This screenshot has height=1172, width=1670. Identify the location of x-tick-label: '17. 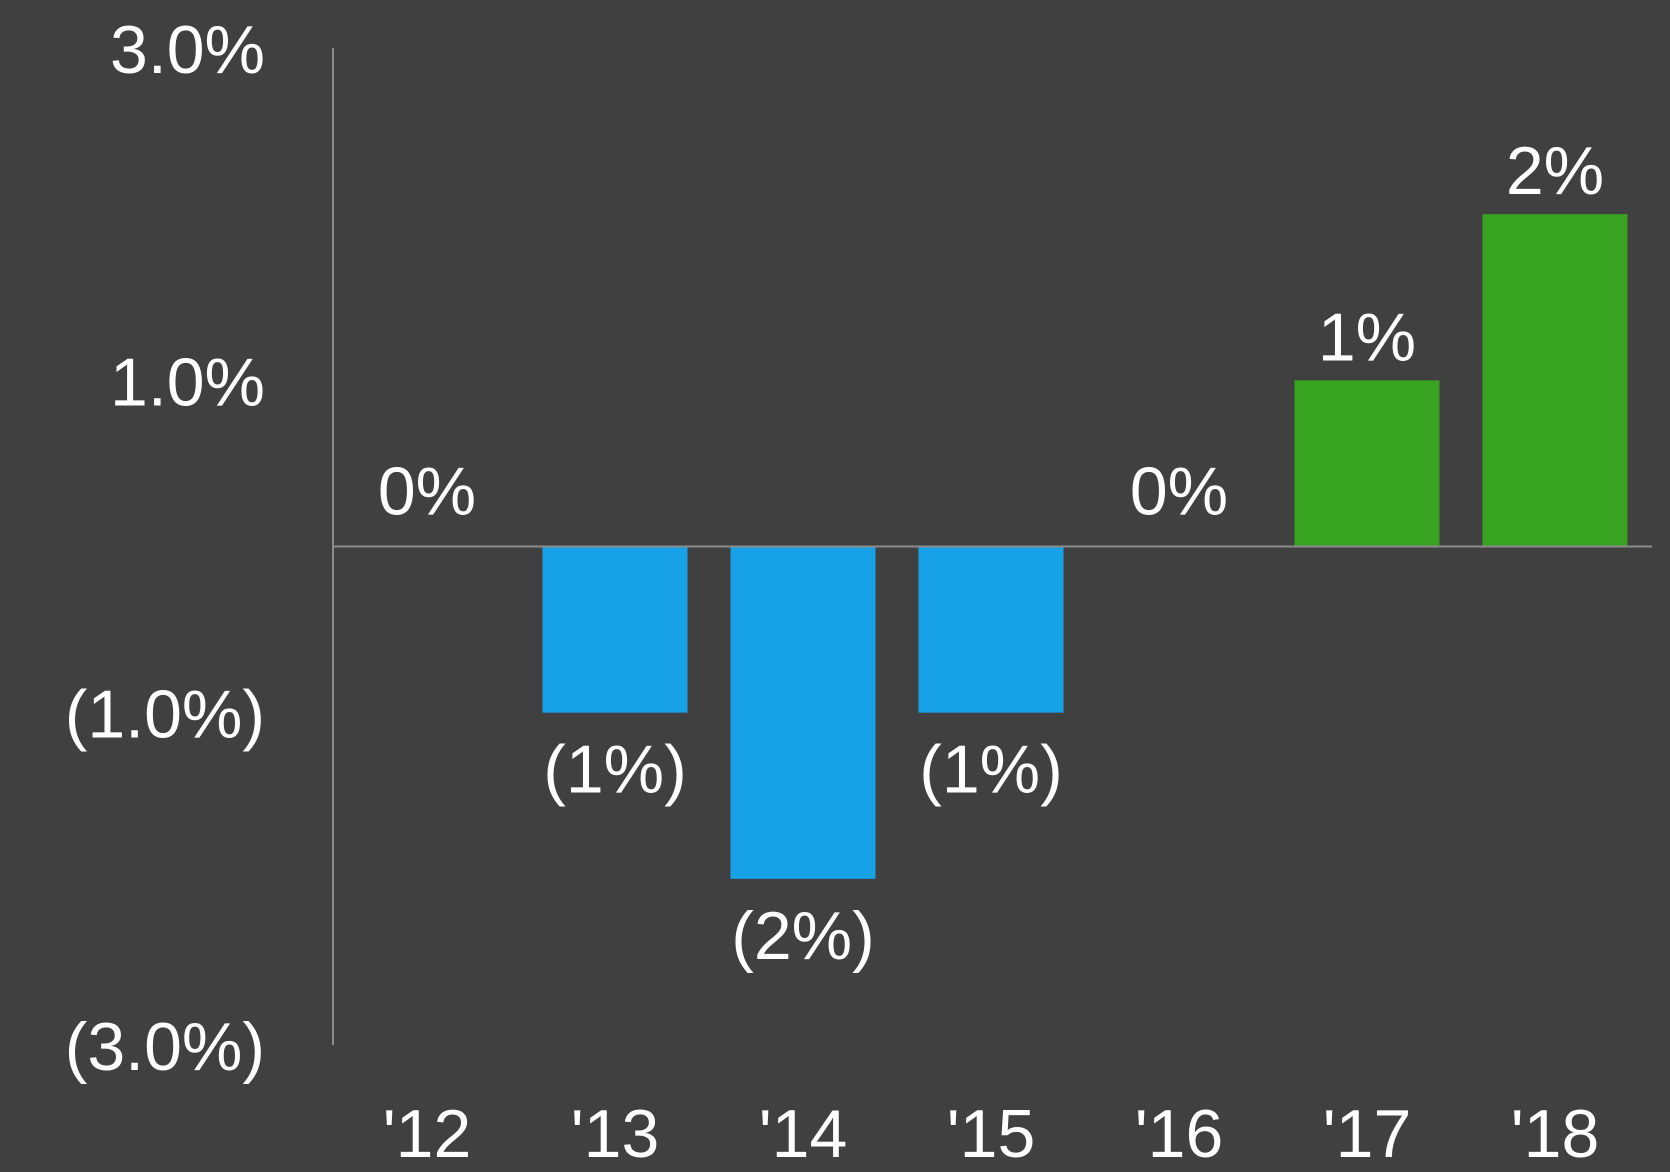
(1367, 1131).